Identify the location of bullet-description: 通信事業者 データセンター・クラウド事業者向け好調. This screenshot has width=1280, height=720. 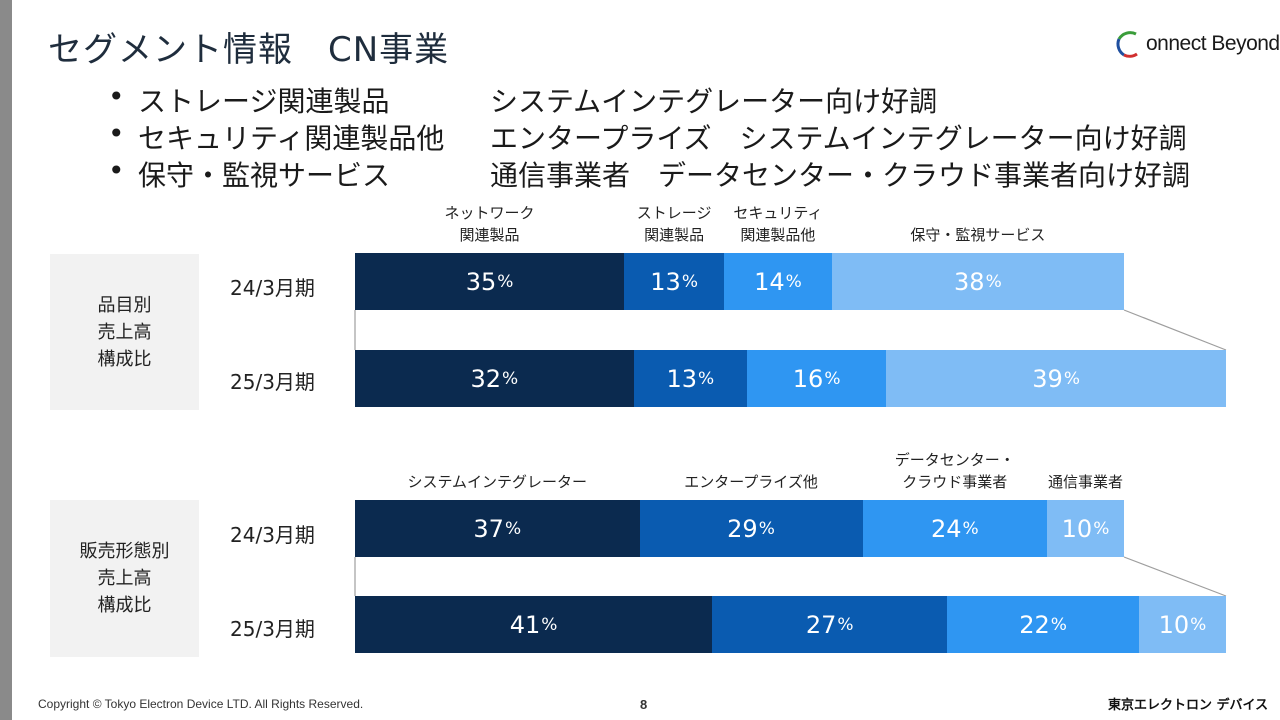
(840, 175).